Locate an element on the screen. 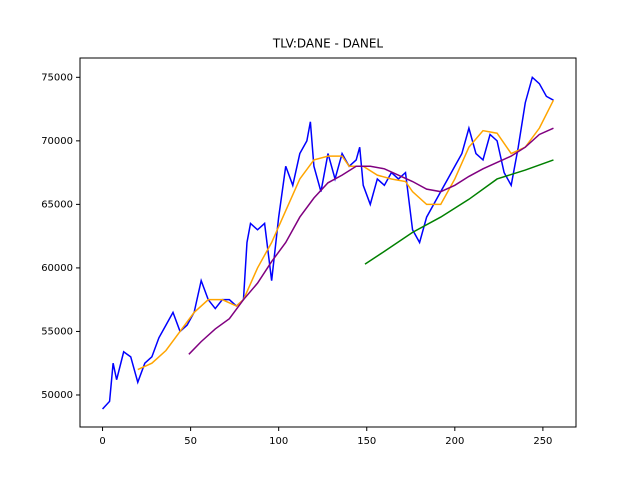 The height and width of the screenshot is (484, 640). x-tick-label: 0 is located at coordinates (102, 441).